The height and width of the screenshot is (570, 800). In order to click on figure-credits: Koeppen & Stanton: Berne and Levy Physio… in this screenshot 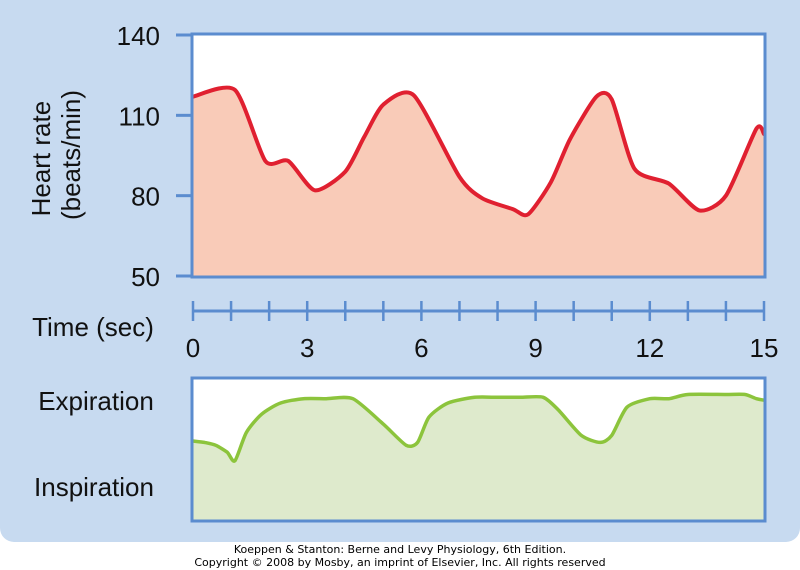, I will do `click(400, 556)`.